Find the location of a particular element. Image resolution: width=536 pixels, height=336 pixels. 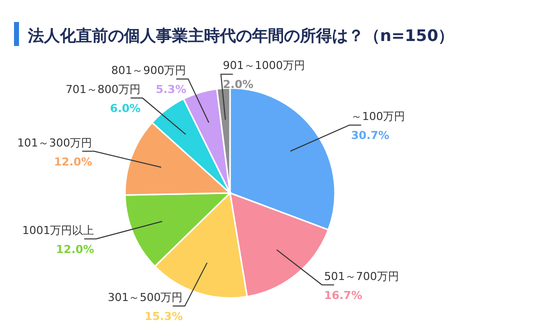

slice-label: 501～700万円 is located at coordinates (362, 276).